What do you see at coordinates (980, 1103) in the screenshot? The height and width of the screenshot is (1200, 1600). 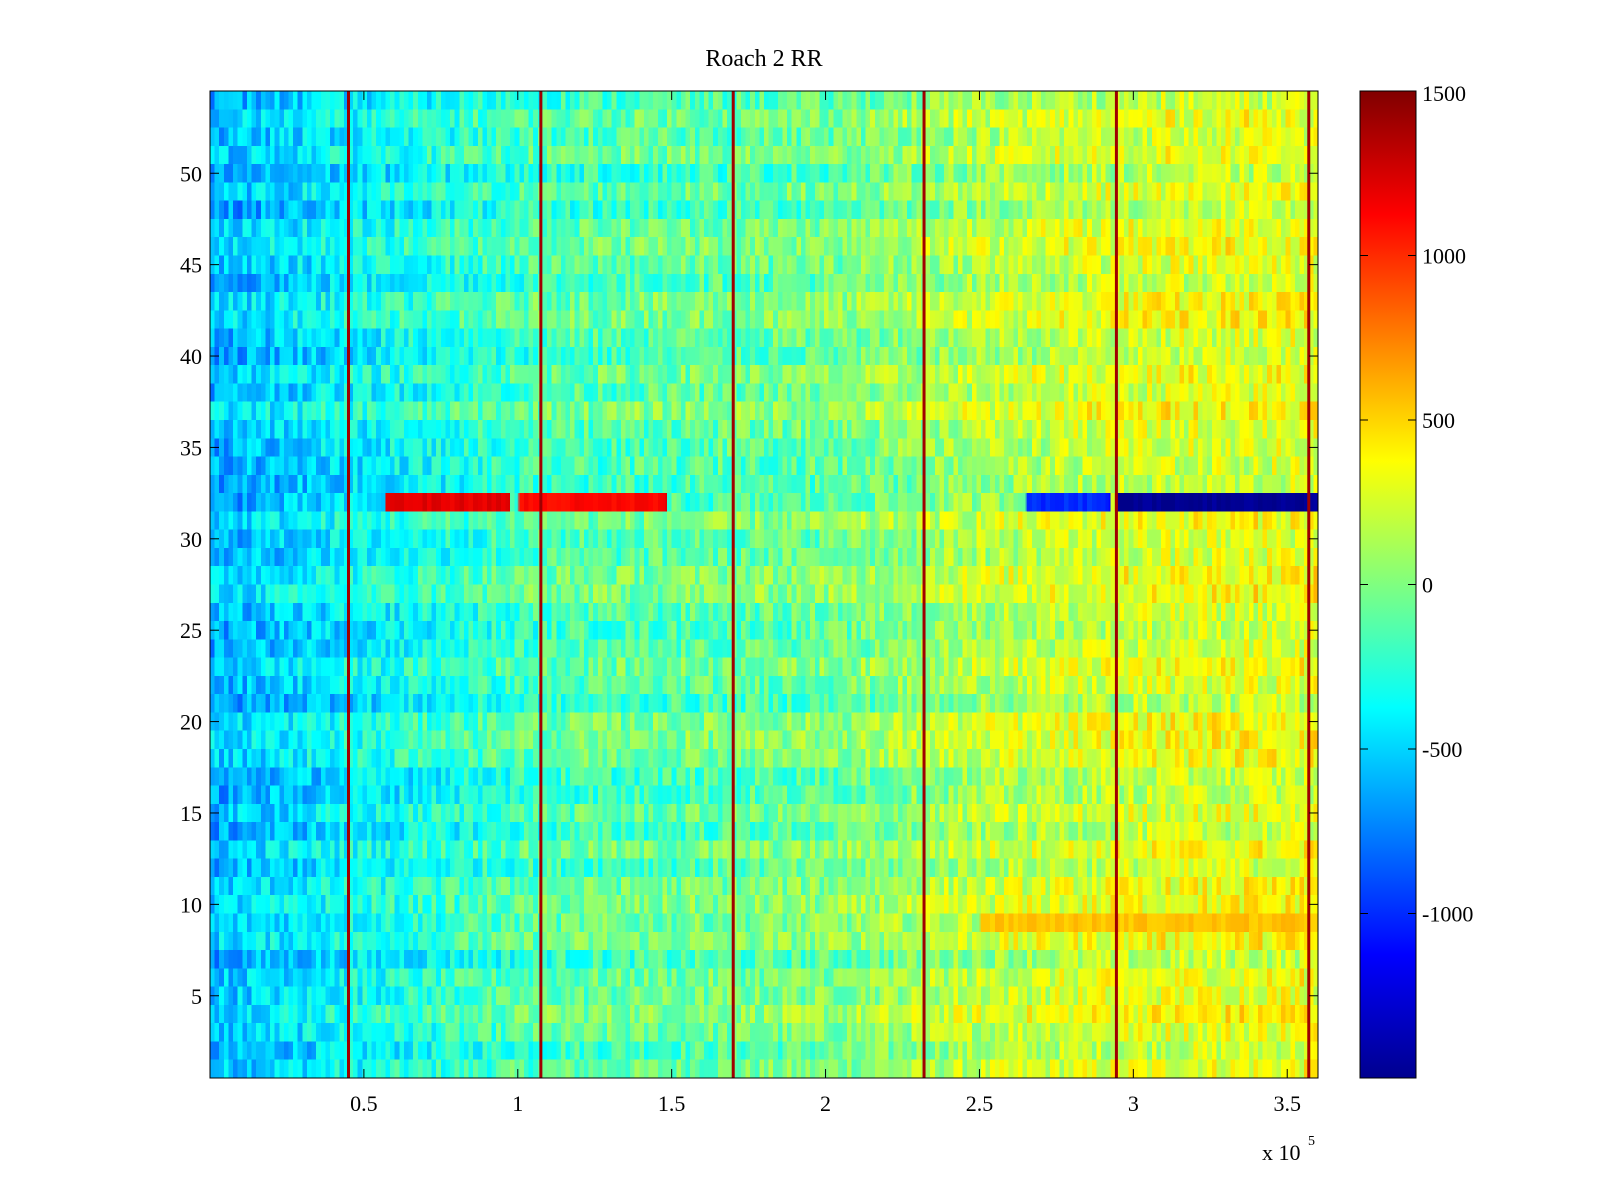 I see `x-tick-label: 2.5` at bounding box center [980, 1103].